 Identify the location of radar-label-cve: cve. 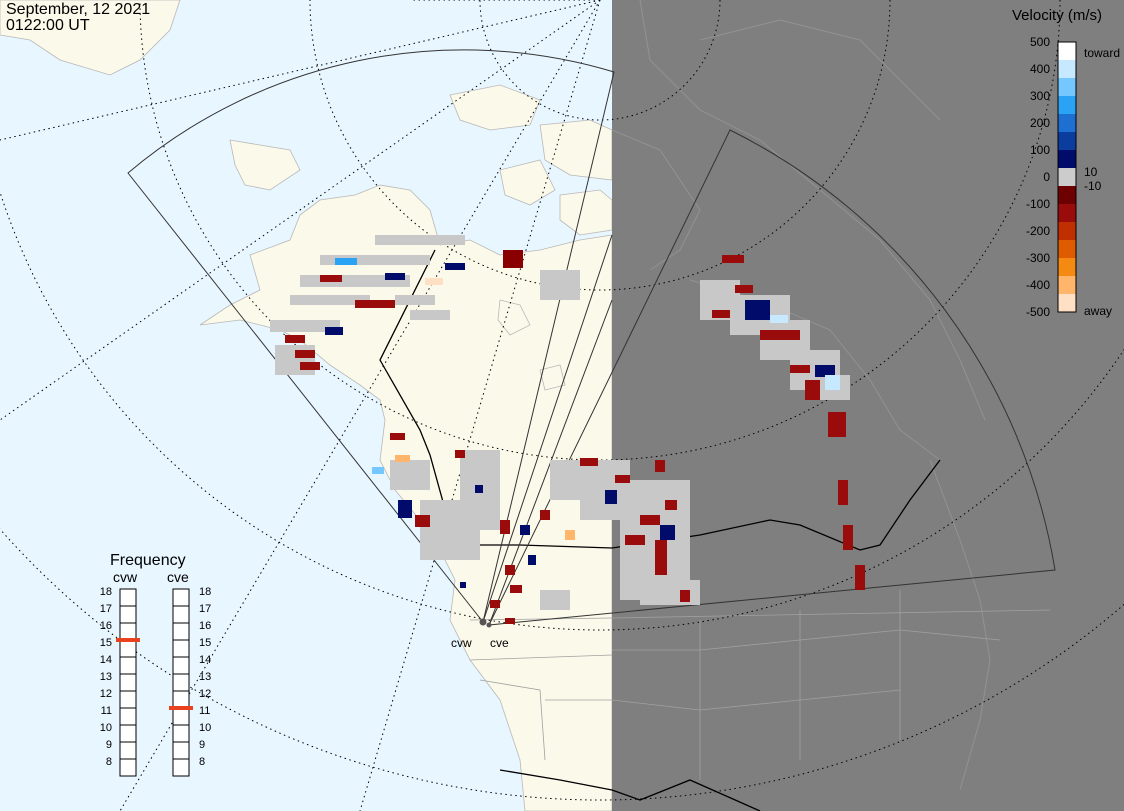
(499, 643).